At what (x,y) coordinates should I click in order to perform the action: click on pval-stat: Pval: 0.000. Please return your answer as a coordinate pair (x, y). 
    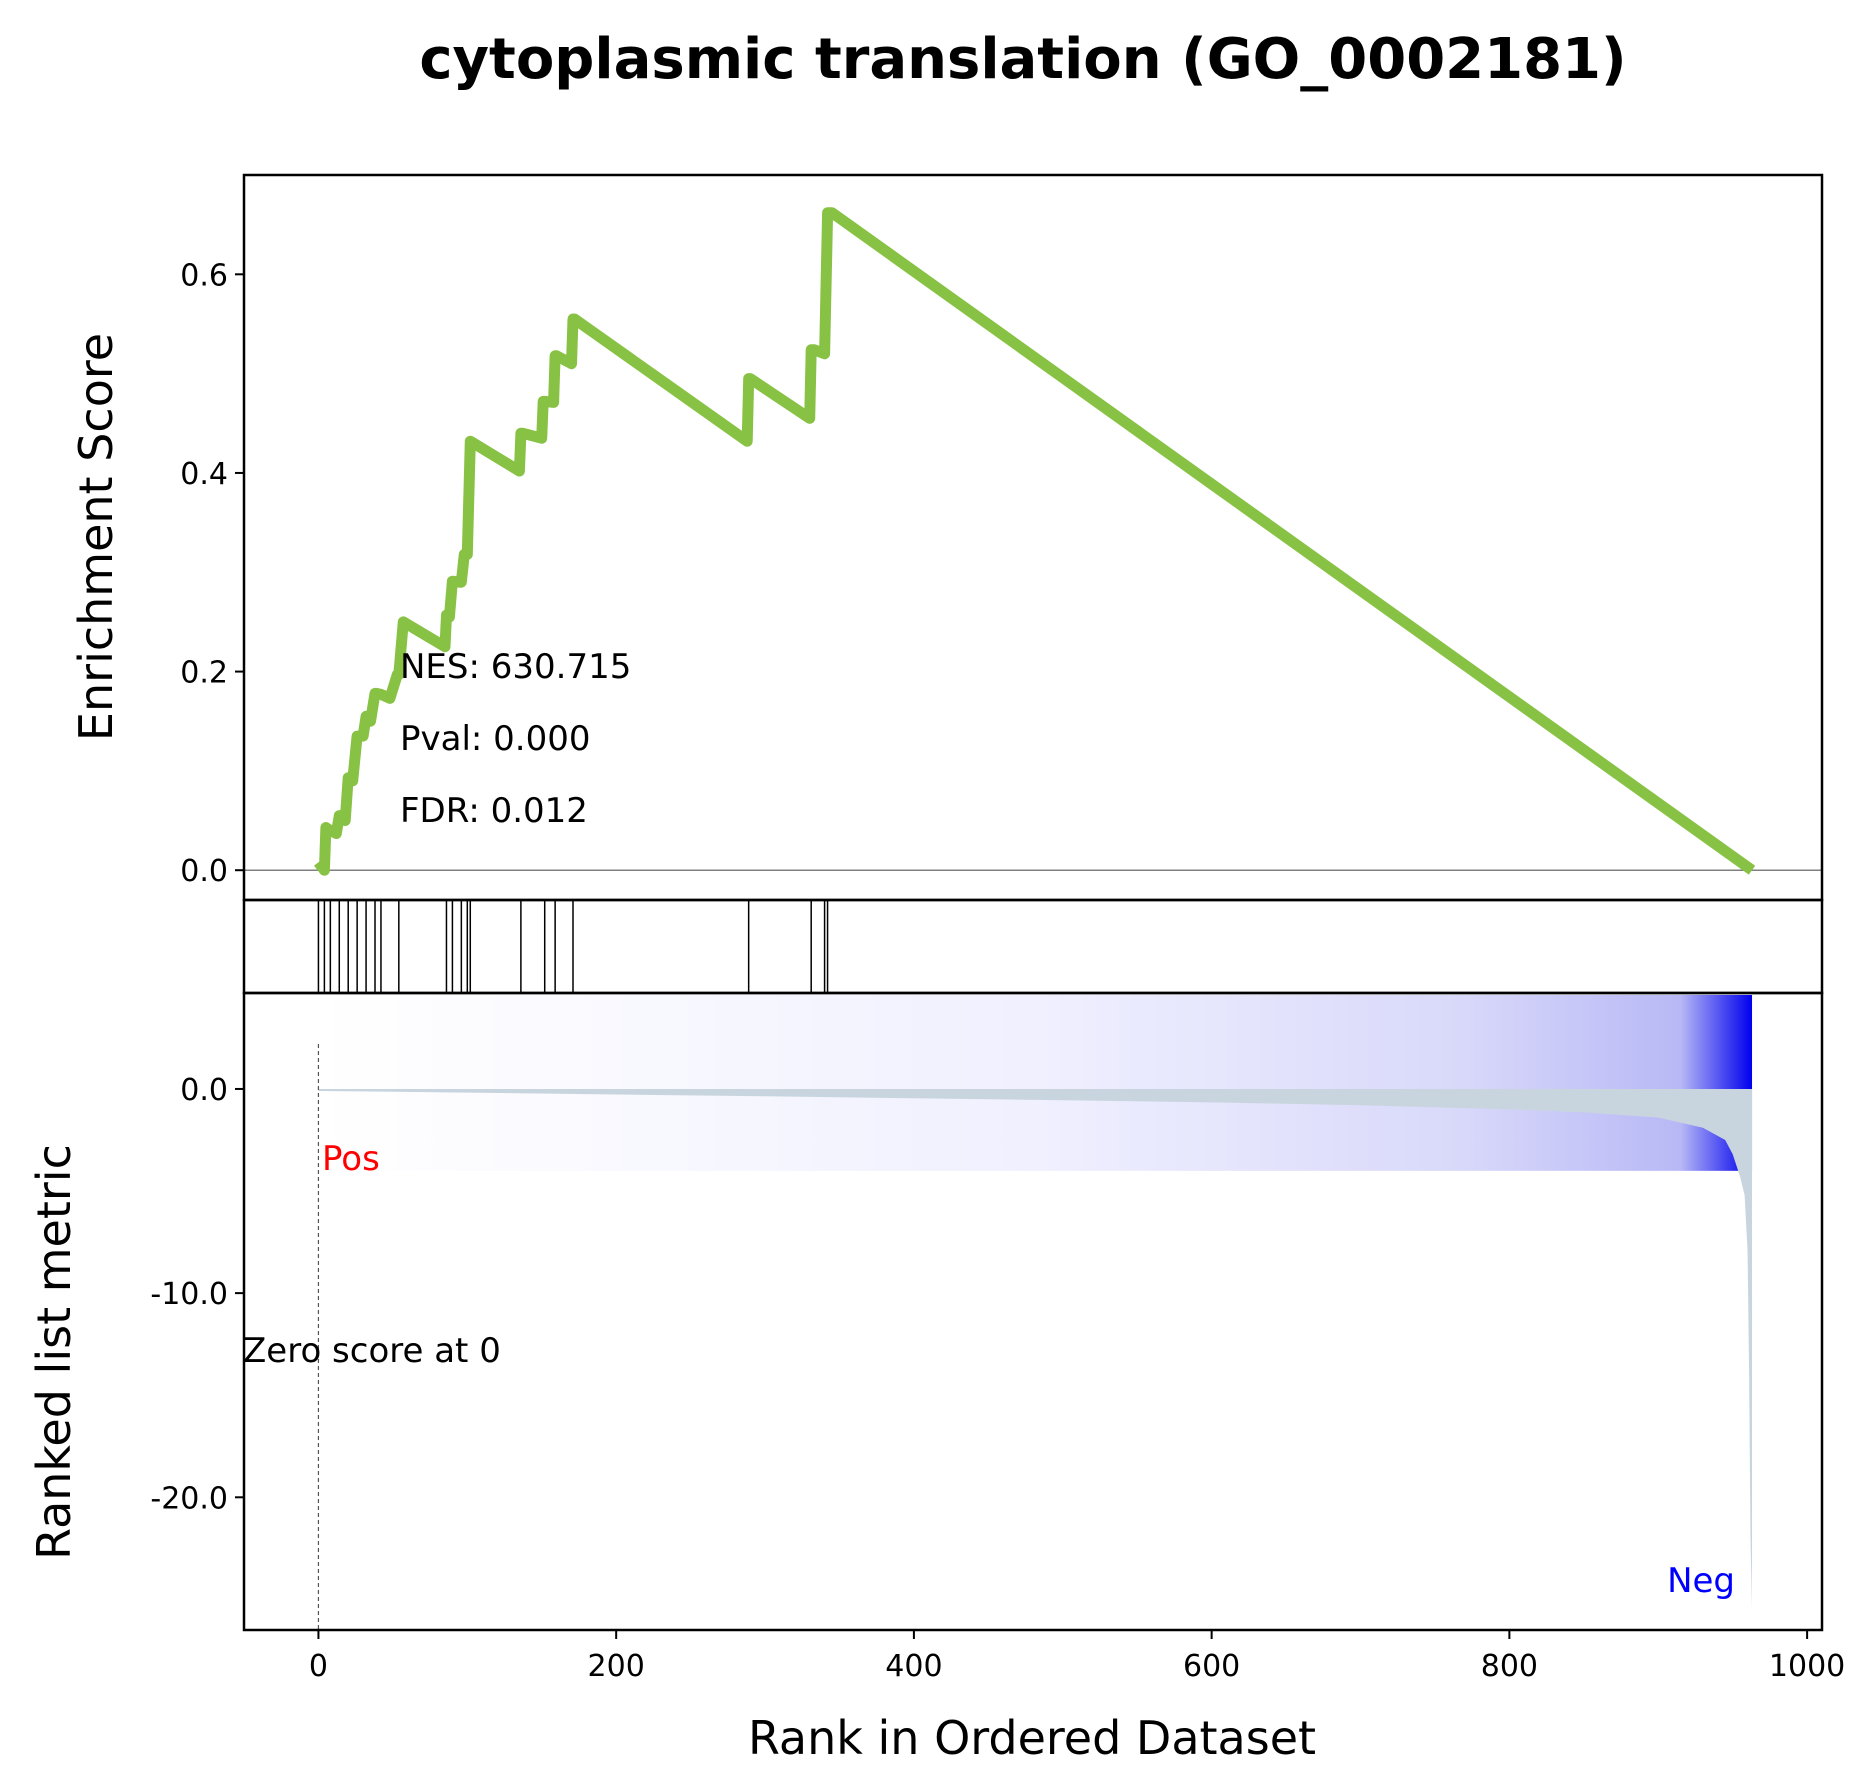
    Looking at the image, I should click on (495, 739).